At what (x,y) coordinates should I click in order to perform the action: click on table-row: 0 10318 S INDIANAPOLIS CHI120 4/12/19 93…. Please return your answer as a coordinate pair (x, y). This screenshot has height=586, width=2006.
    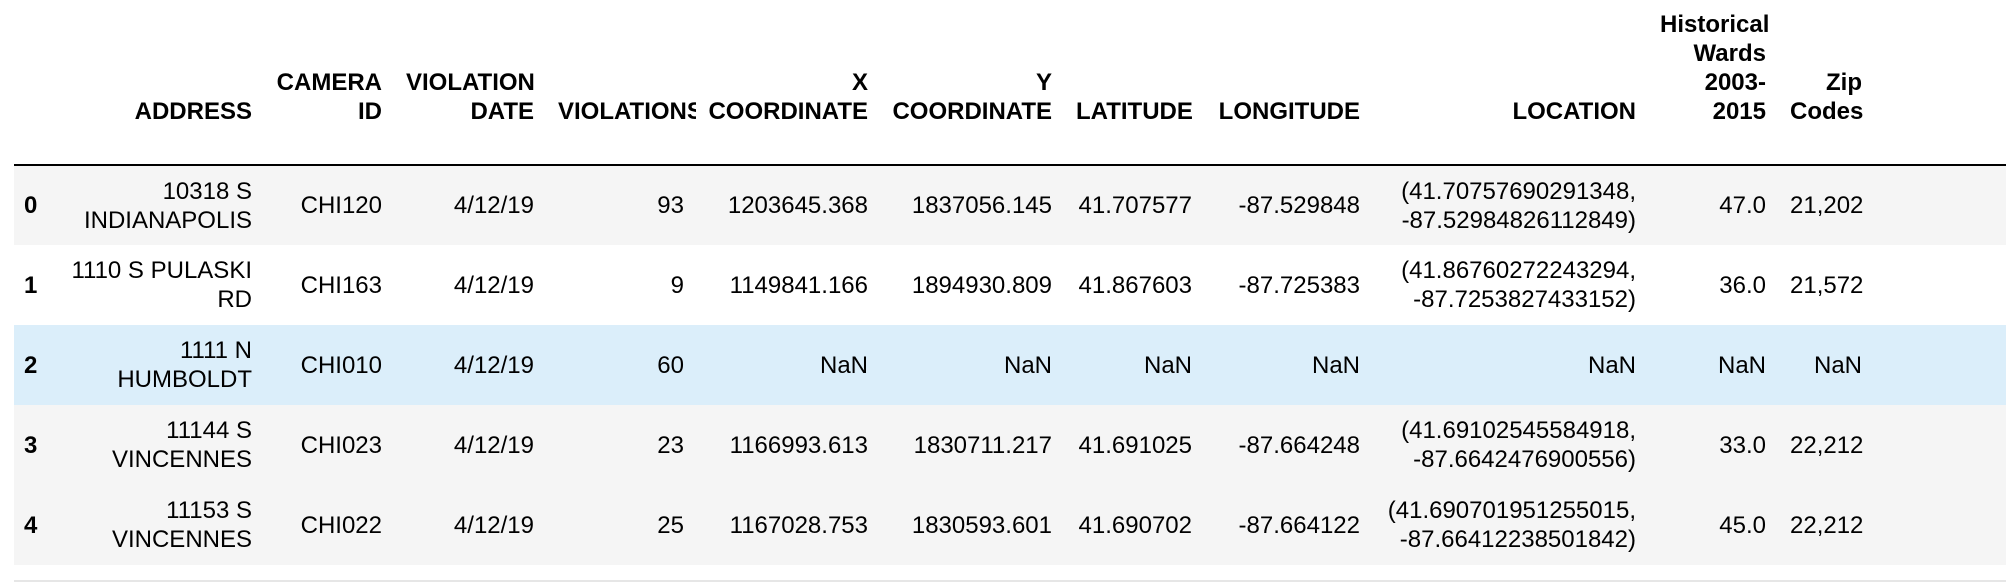
    Looking at the image, I should click on (1010, 205).